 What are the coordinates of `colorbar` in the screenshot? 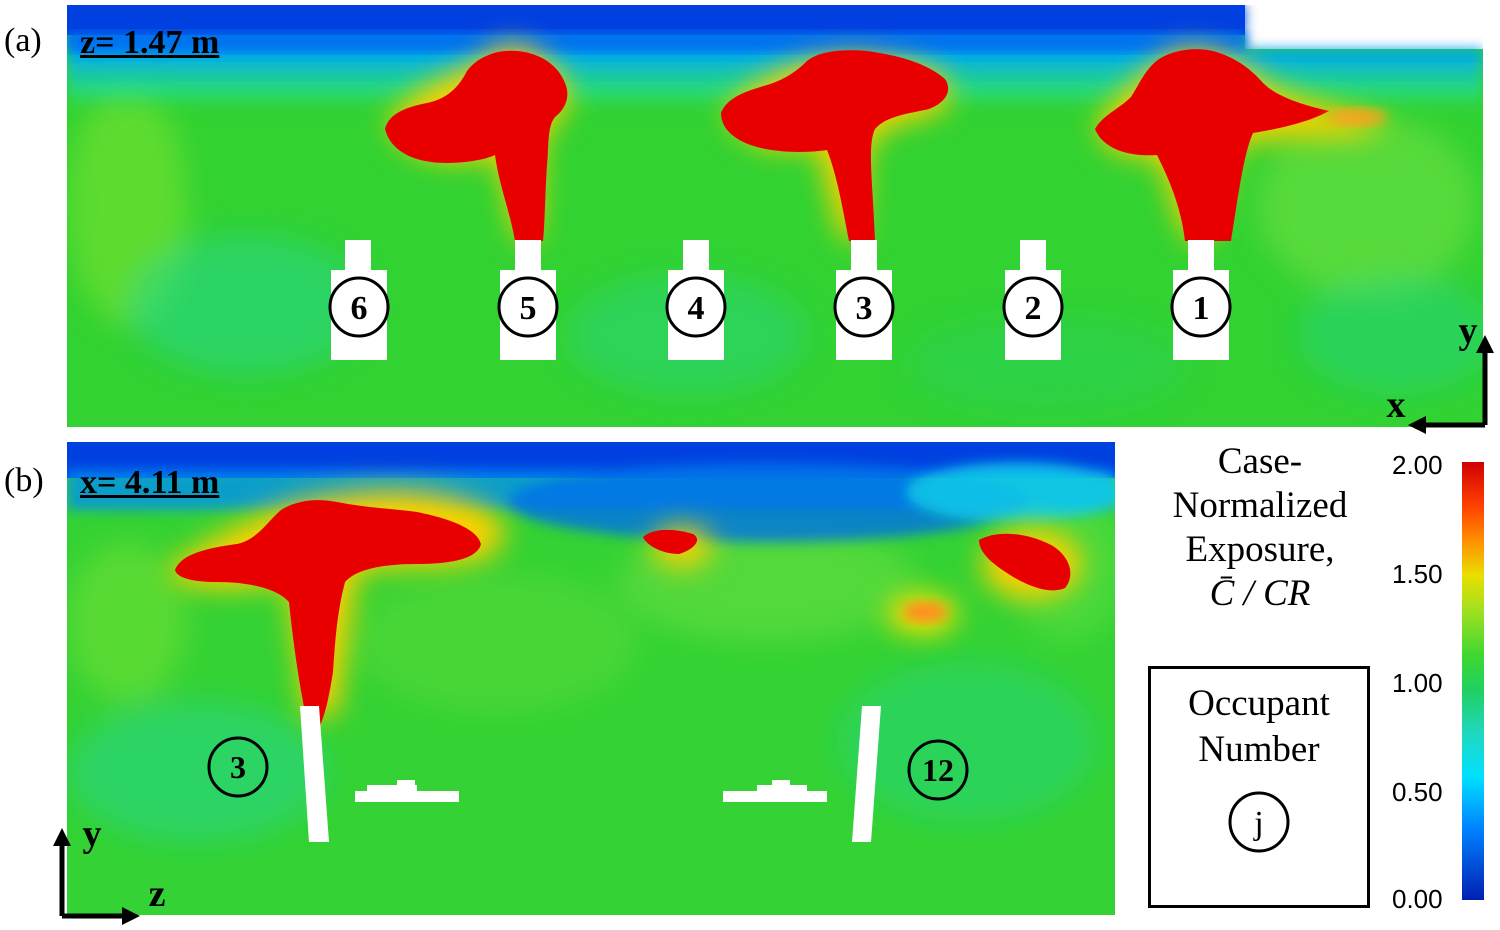 It's located at (1473, 681).